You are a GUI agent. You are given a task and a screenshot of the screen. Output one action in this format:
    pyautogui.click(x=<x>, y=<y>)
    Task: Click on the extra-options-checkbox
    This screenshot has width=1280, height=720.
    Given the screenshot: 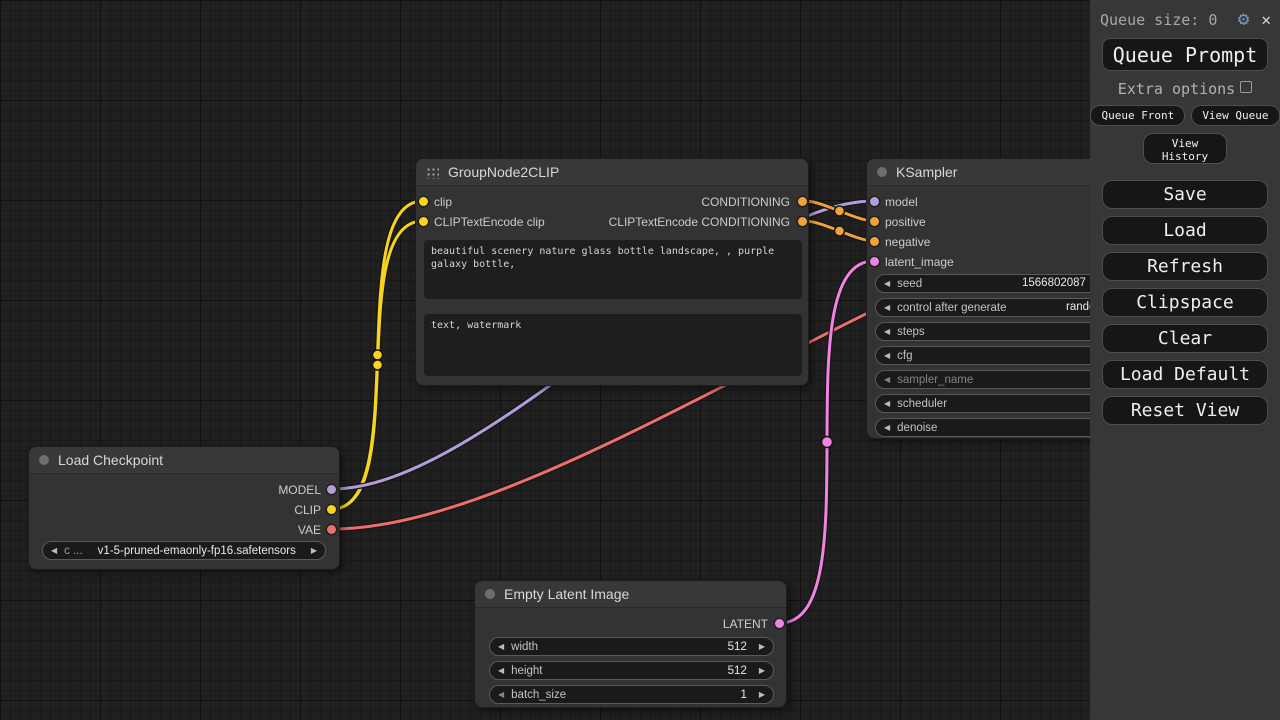 What is the action you would take?
    pyautogui.click(x=1246, y=87)
    